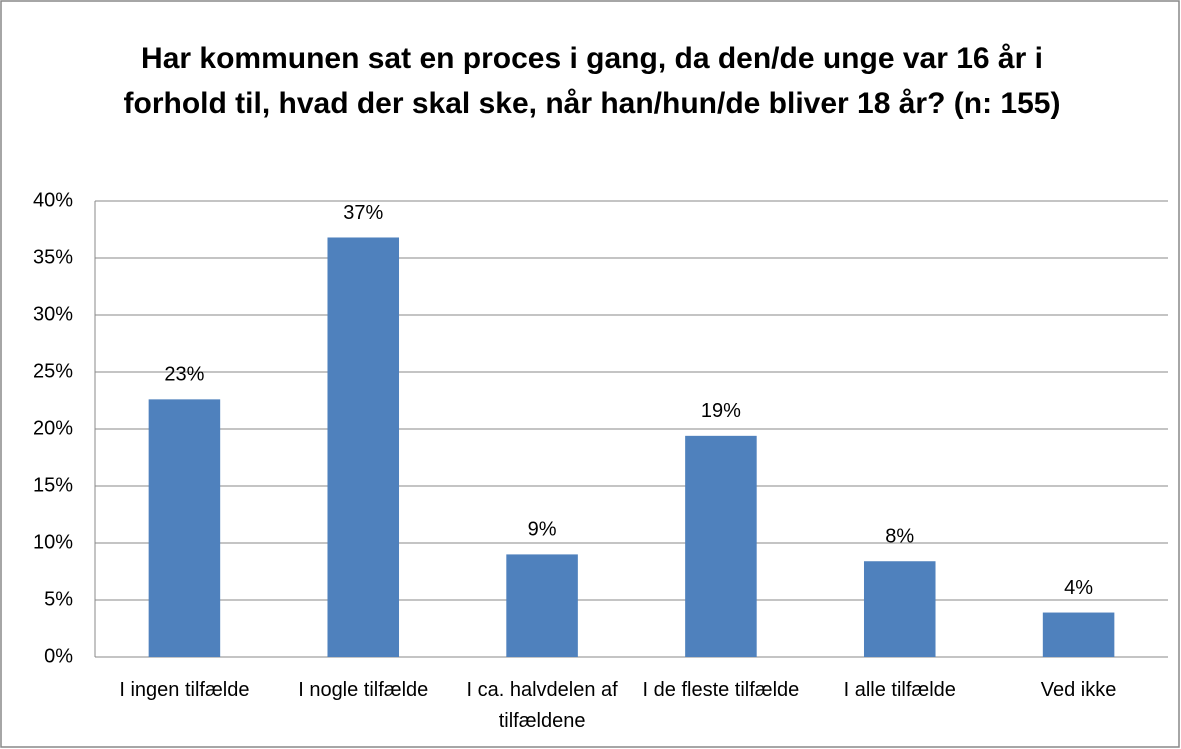 This screenshot has width=1181, height=749. I want to click on data-label: 8%, so click(899, 537).